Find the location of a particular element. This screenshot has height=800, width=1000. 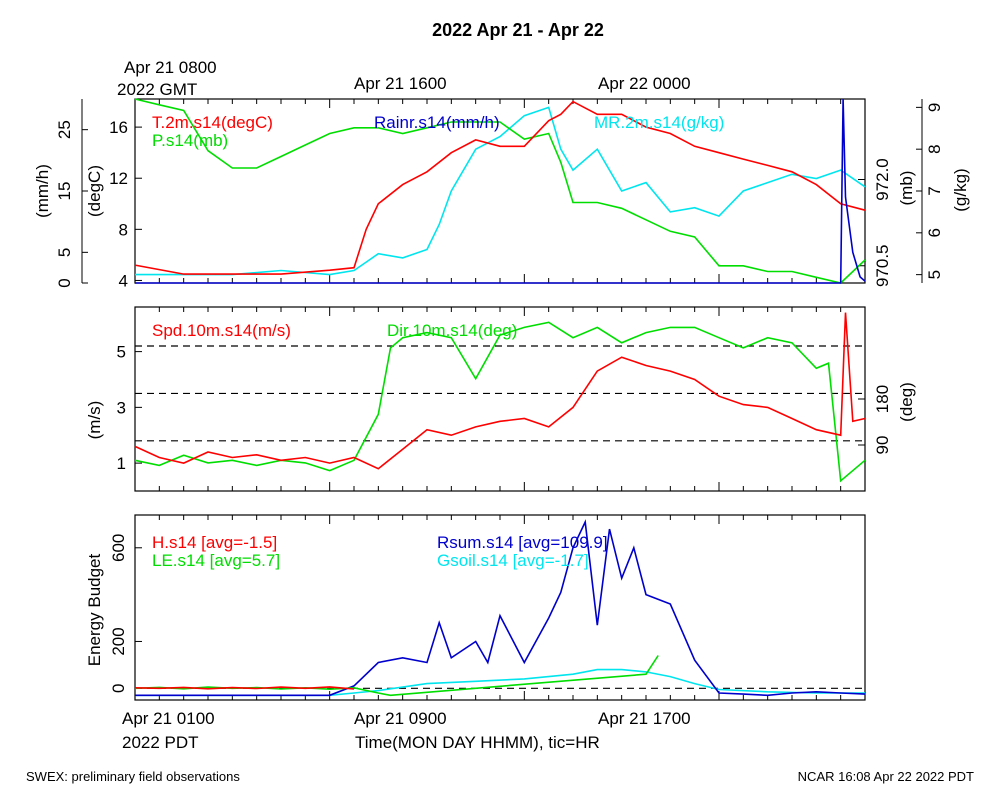

footer-right: NCAR 16:08 Apr 22 2022 PDT is located at coordinates (886, 776).